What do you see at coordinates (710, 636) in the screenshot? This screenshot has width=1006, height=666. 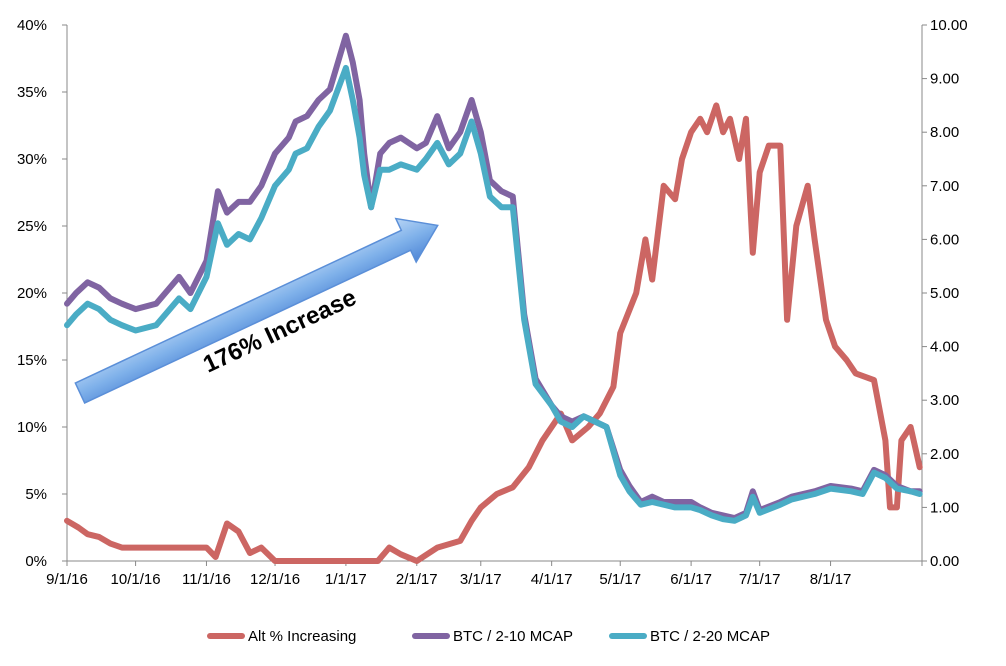 I see `legend-label: BTC / 2-20 MCAP` at bounding box center [710, 636].